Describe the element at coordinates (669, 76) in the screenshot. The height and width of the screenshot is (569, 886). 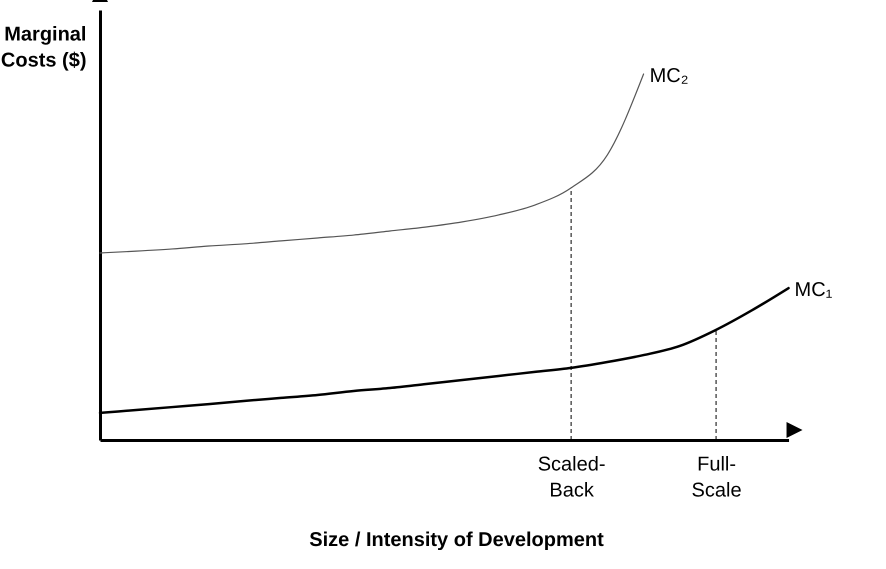
I see `series-label: MC₂` at that location.